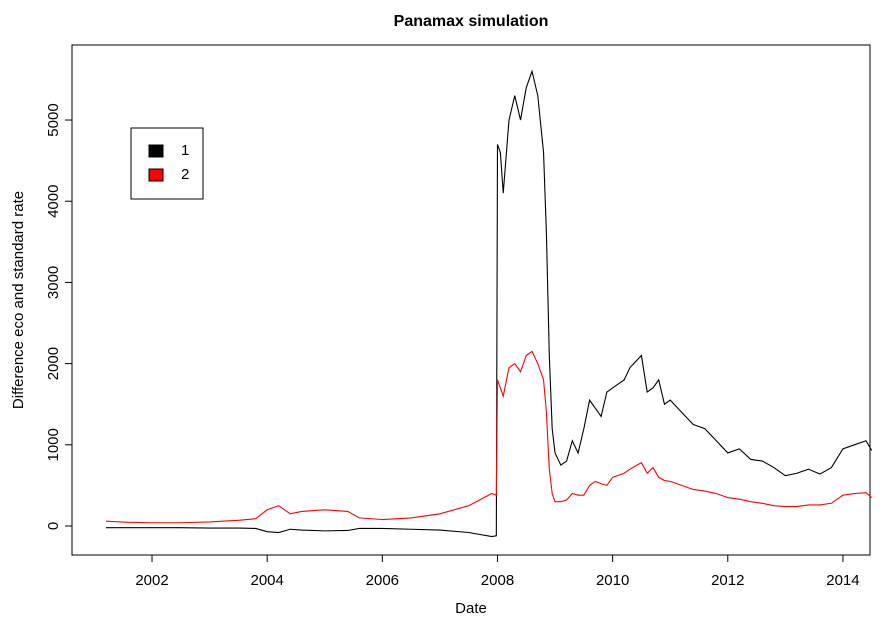 Image resolution: width=884 pixels, height=623 pixels. What do you see at coordinates (471, 21) in the screenshot?
I see `chart-title: Panamax simulation` at bounding box center [471, 21].